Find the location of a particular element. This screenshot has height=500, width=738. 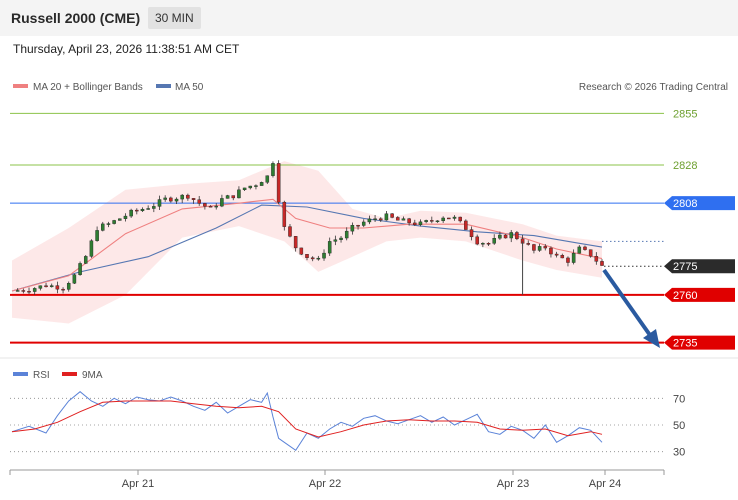

legend-rsi-ma-label: 9MA is located at coordinates (92, 375).